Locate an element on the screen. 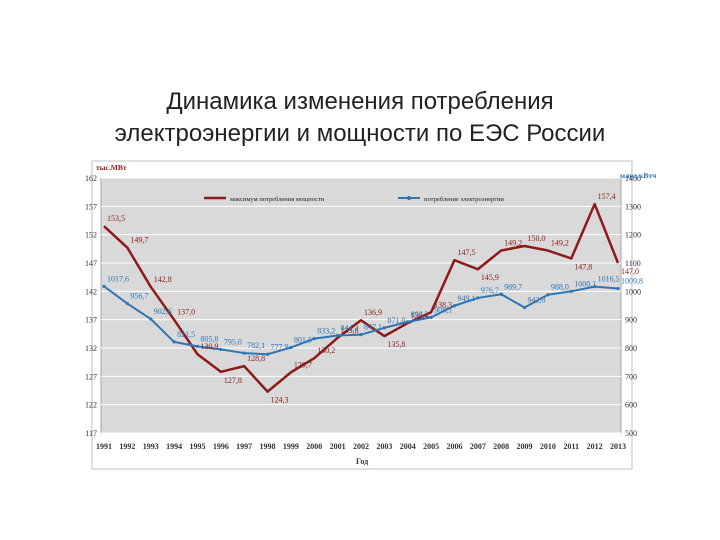  right-tick-label-0: 1400 is located at coordinates (633, 178).